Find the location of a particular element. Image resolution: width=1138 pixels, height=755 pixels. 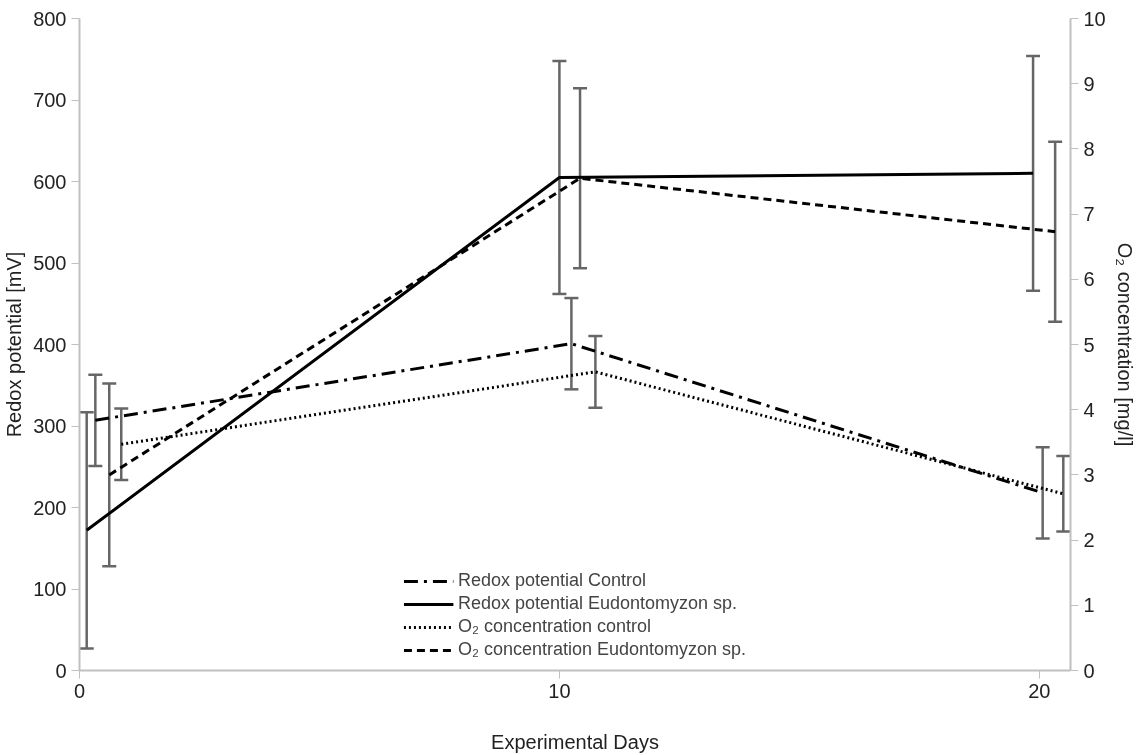

y2-axis-title: O₂ concentration [mg/l] is located at coordinates (1124, 344).